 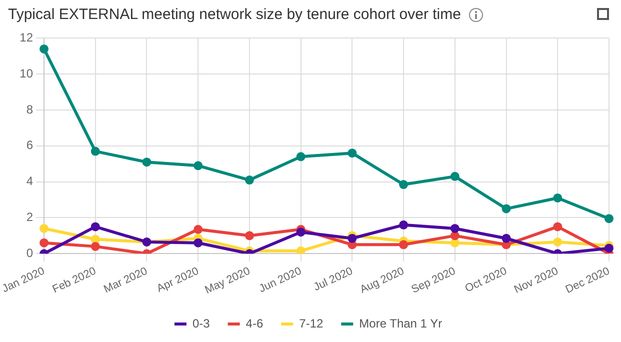 What do you see at coordinates (30, 109) in the screenshot?
I see `y-tick-label: 8` at bounding box center [30, 109].